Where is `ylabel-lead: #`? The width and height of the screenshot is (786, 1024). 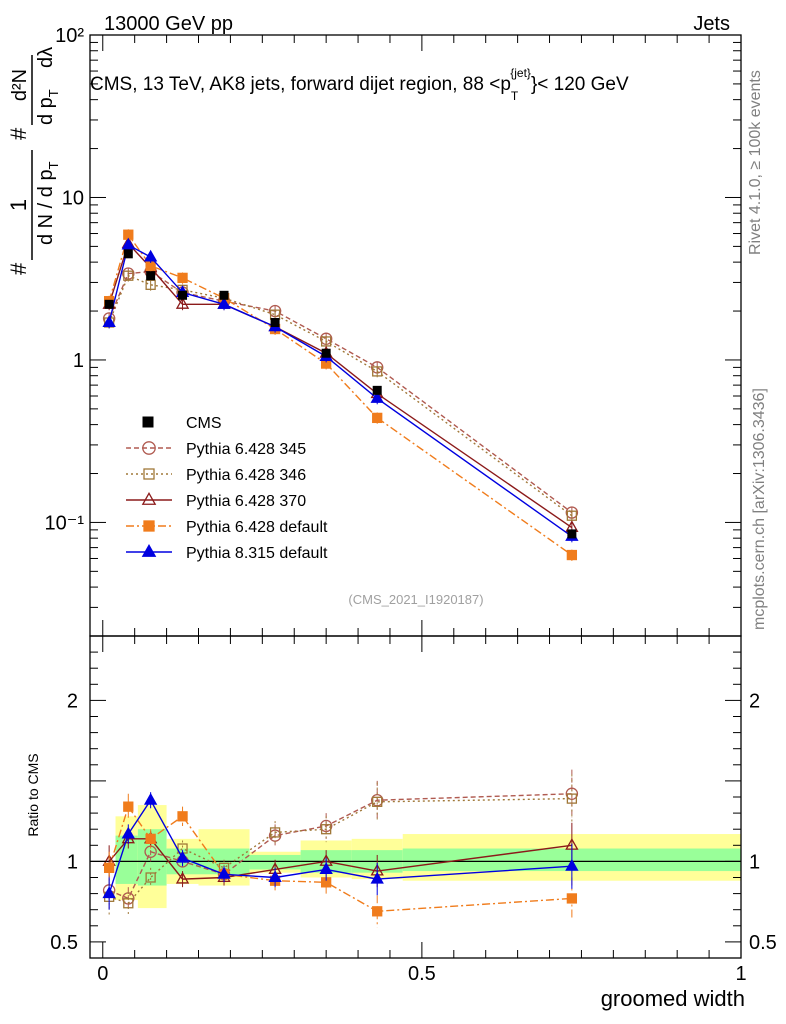
ylabel-lead: # is located at coordinates (18, 268).